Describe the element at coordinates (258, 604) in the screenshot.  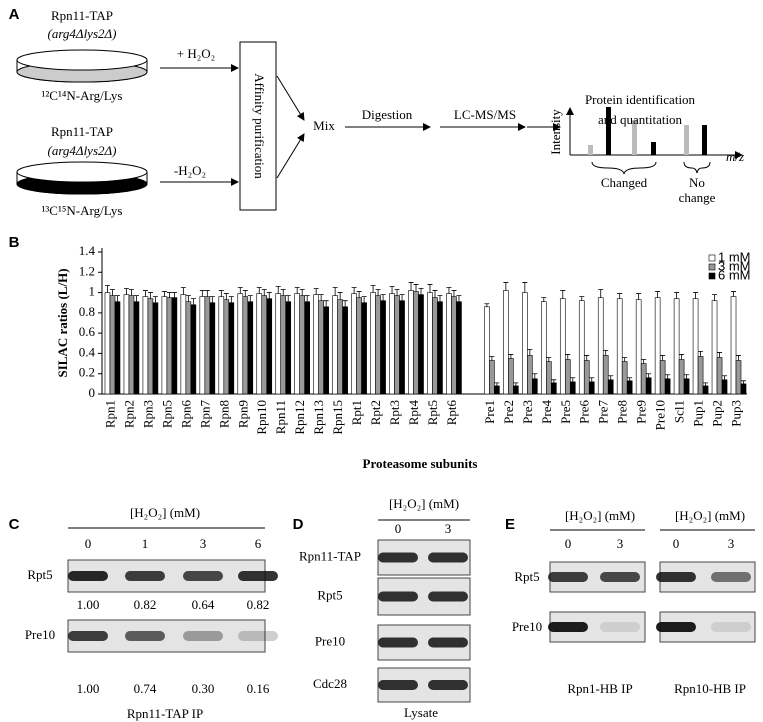
I see `quantitation: 0.82` at that location.